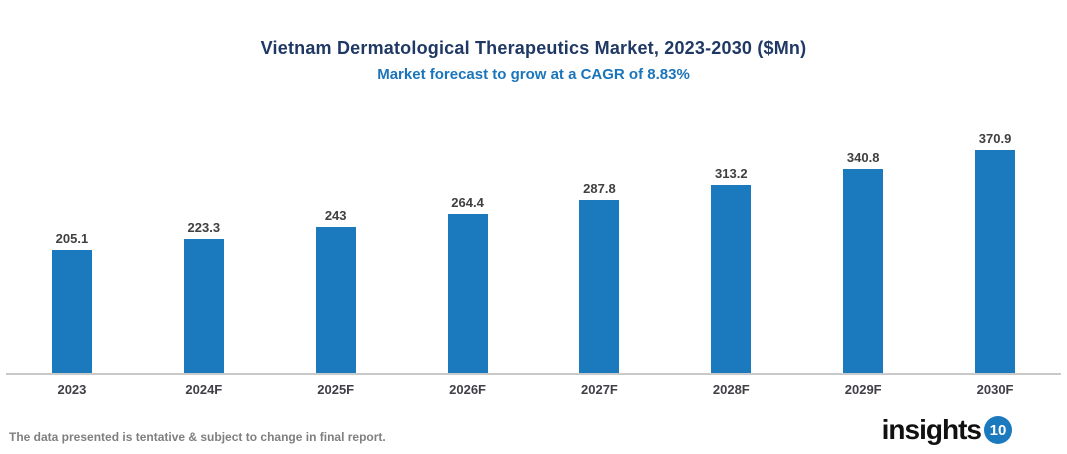  What do you see at coordinates (863, 389) in the screenshot?
I see `x-axis-label: 2029F` at bounding box center [863, 389].